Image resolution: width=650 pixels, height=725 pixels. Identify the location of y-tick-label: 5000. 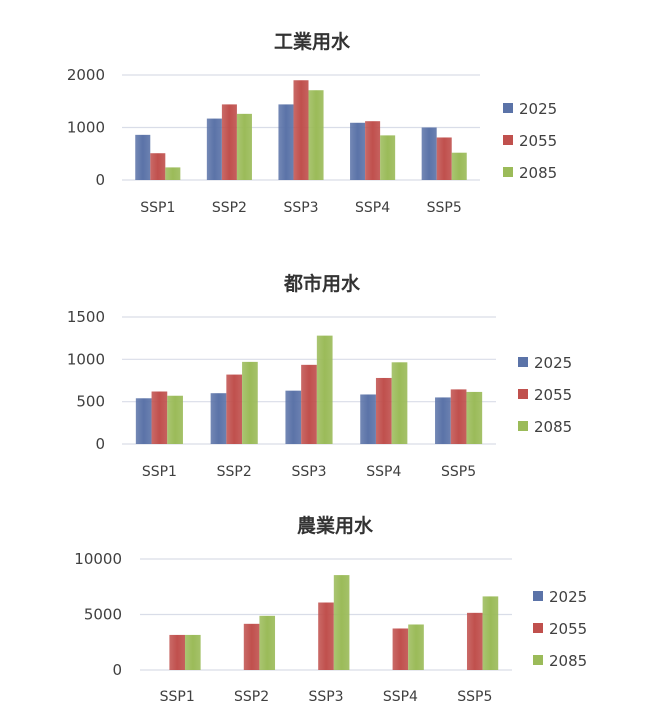
(103, 615).